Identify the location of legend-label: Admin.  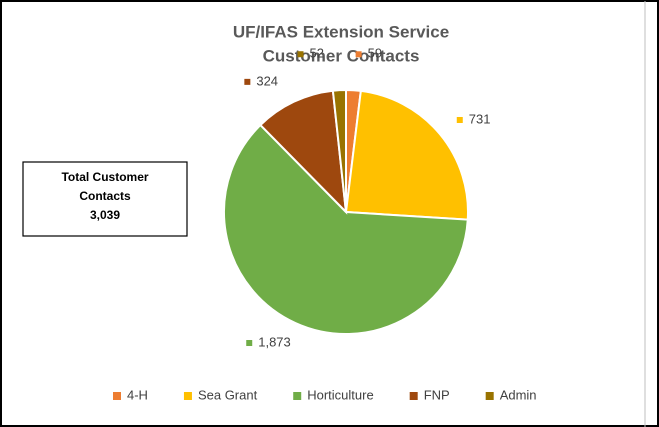
(518, 394).